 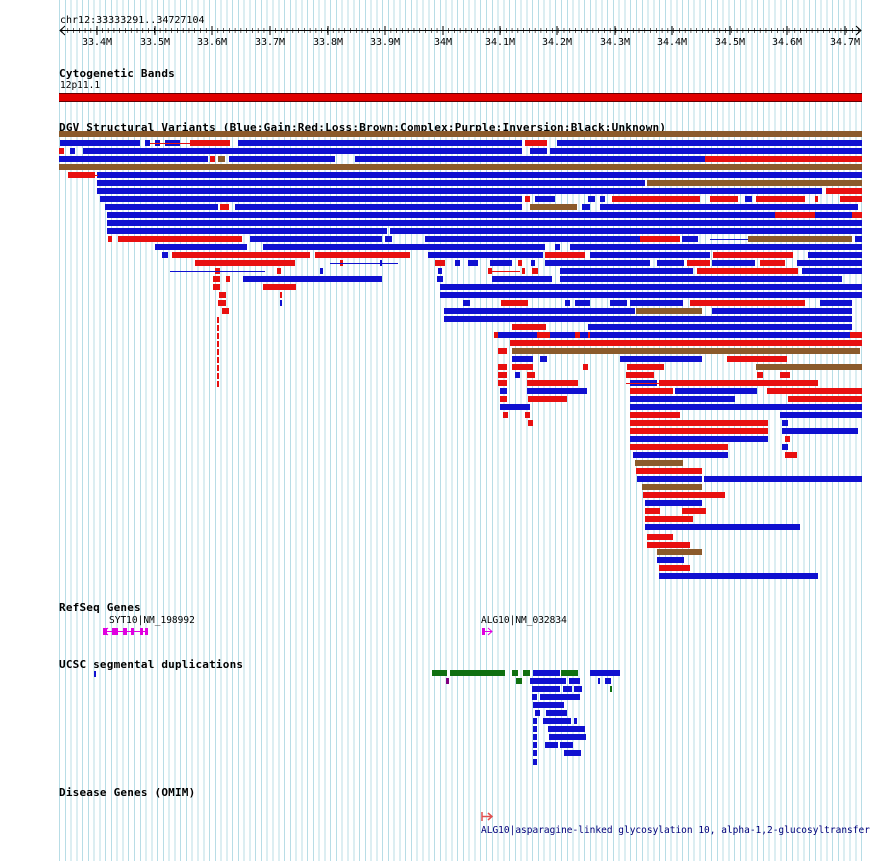 I want to click on cytoband-label: 12p11.1, so click(x=80, y=85).